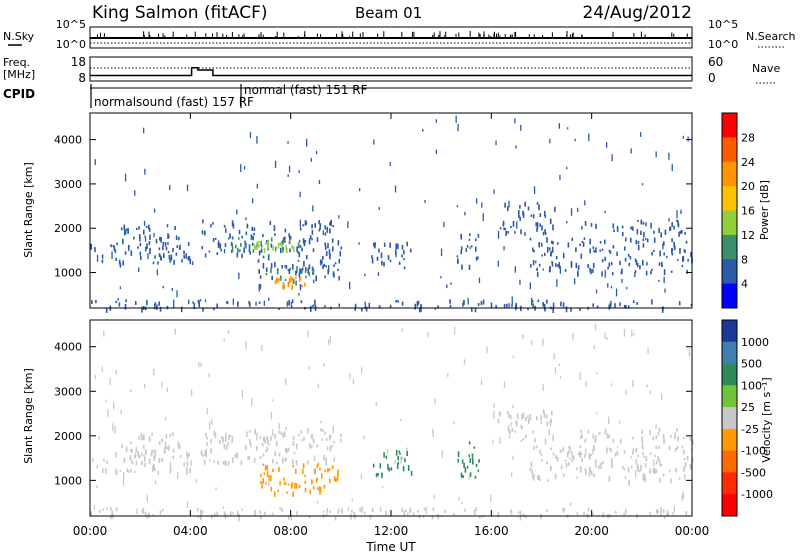  Describe the element at coordinates (729, 418) in the screenshot. I see `colorbar-segment` at that location.